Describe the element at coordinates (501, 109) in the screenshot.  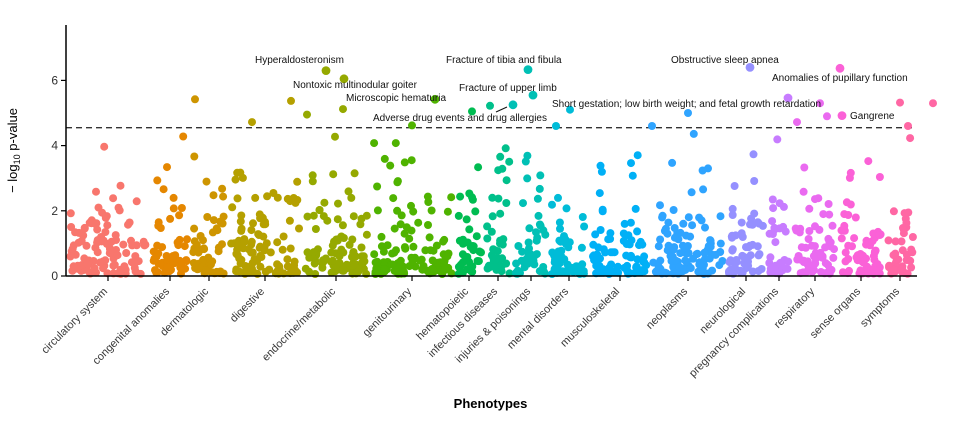
I see `annotation-leader-line` at that location.